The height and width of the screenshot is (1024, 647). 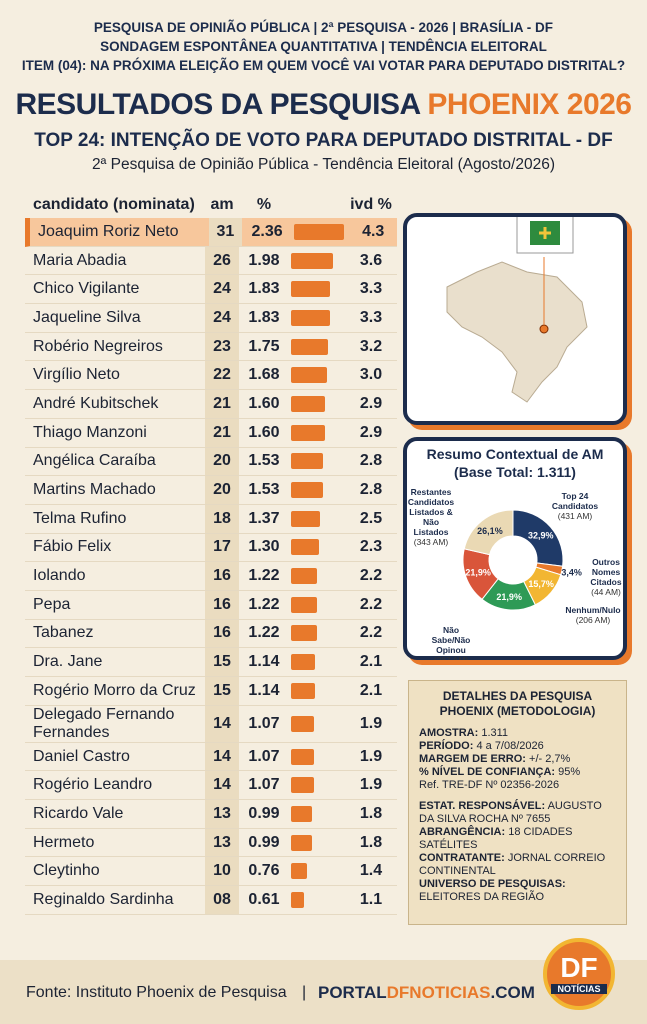 What do you see at coordinates (211, 347) in the screenshot?
I see `table-row: Robério Negreiros 23 1.75 3.2` at bounding box center [211, 347].